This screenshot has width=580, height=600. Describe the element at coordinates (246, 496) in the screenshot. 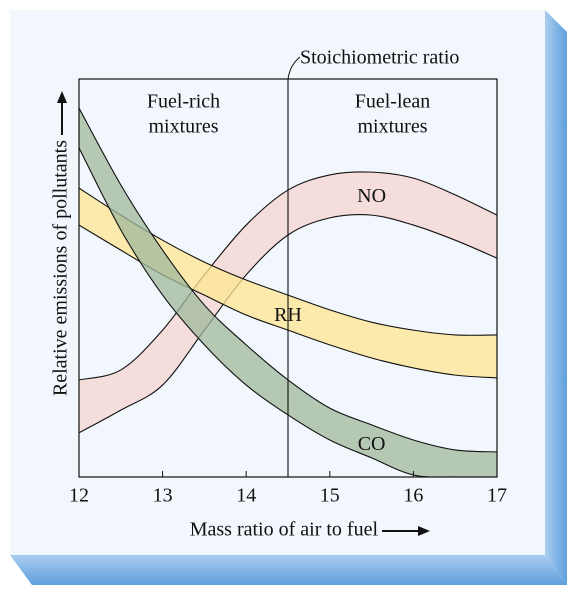

I see `x-tick-label: 14` at that location.